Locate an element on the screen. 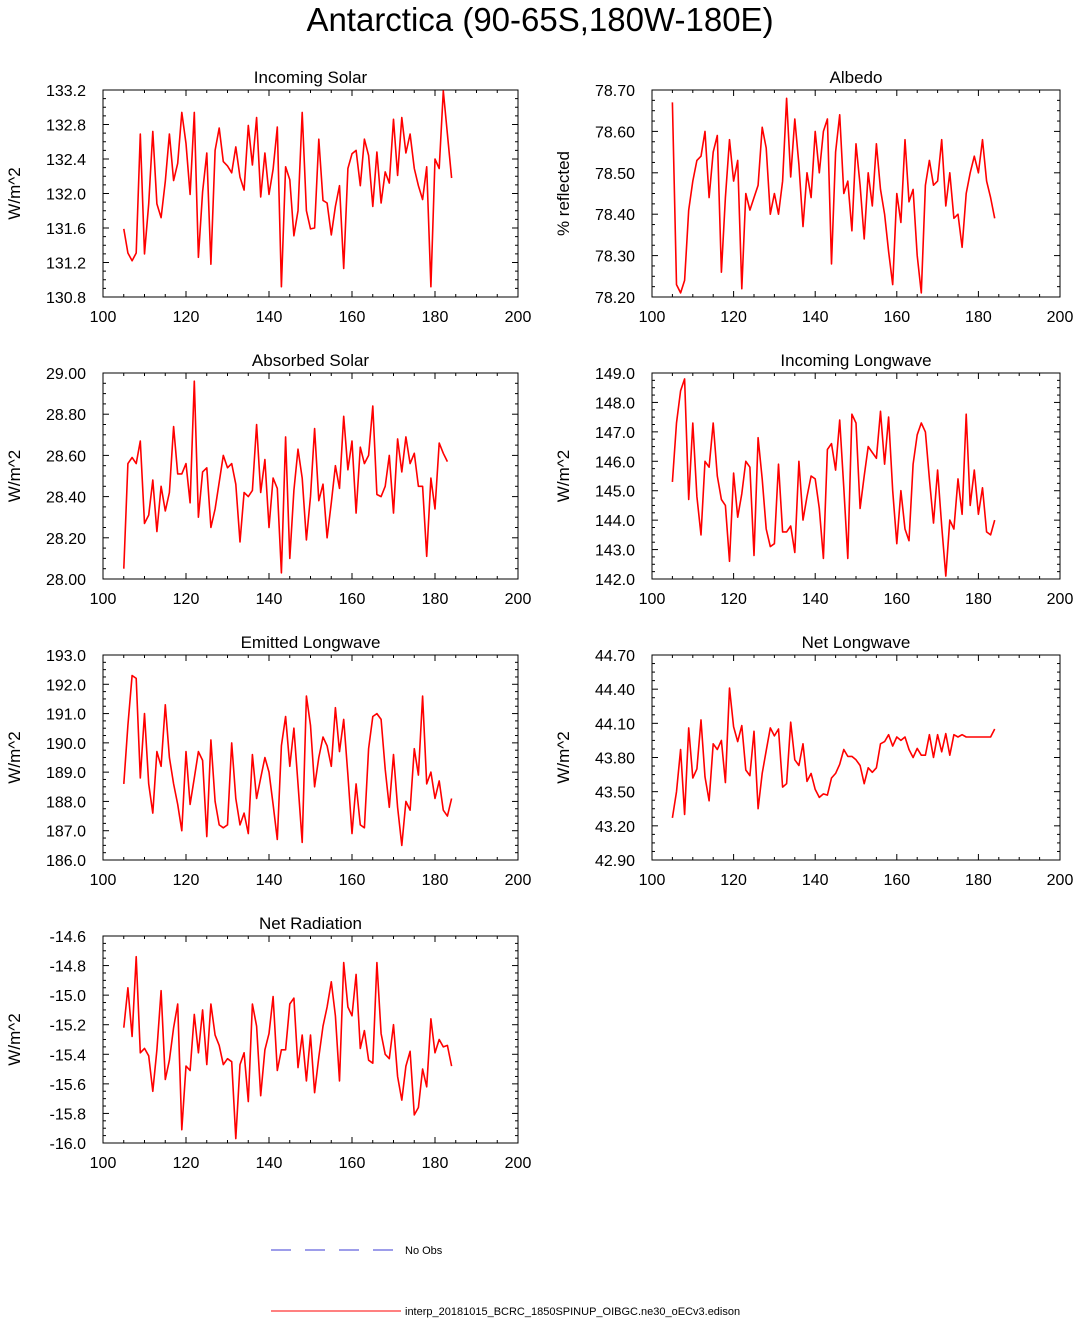 Image resolution: width=1079 pixels, height=1319 pixels. y-tick-label: -16.0 is located at coordinates (68, 1144).